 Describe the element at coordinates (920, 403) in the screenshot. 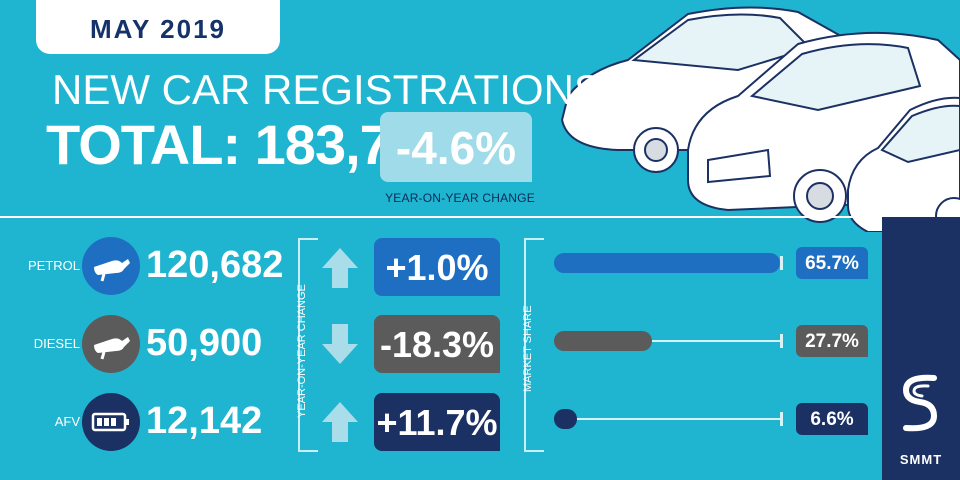

I see `smmt-logo-icon` at that location.